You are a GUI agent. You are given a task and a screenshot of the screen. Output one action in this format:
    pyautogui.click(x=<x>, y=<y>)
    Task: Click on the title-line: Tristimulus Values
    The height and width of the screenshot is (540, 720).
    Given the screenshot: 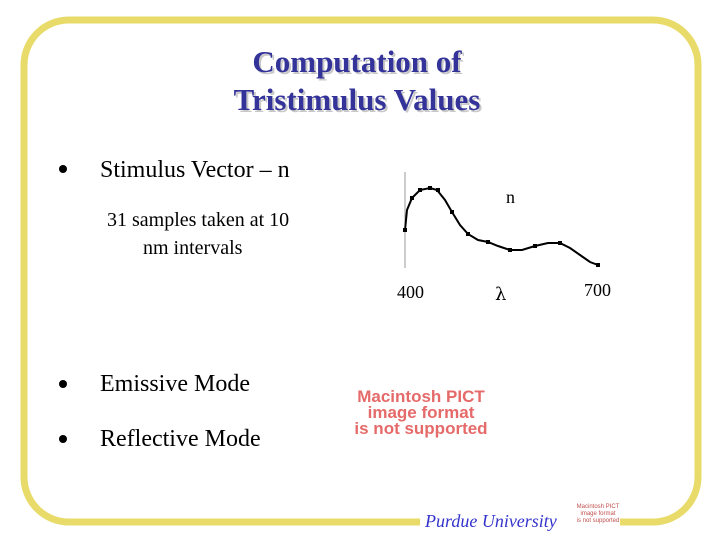 What is the action you would take?
    pyautogui.click(x=357, y=99)
    